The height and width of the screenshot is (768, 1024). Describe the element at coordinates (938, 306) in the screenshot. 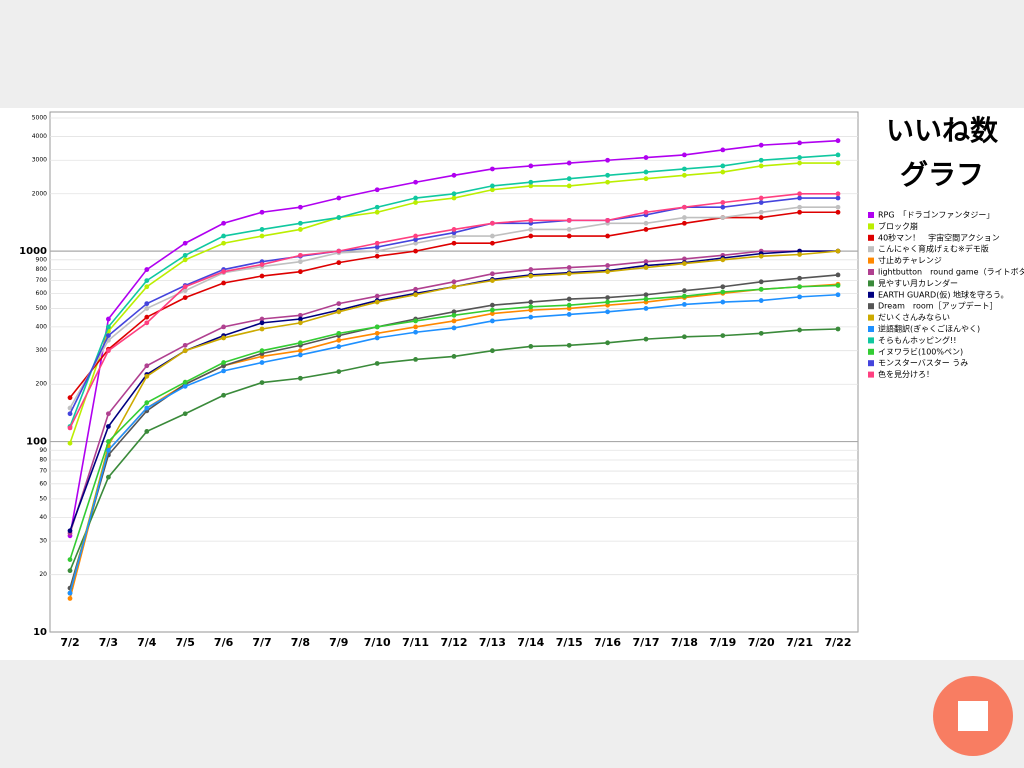

I see `legend-label: Dream room［アップデート］` at that location.